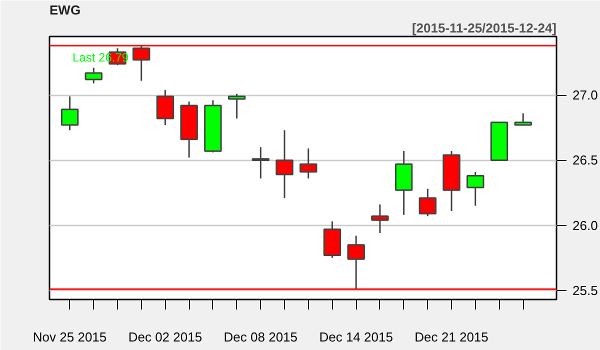 This screenshot has height=350, width=600. I want to click on x-tick-label: Dec 21 2015, so click(451, 337).